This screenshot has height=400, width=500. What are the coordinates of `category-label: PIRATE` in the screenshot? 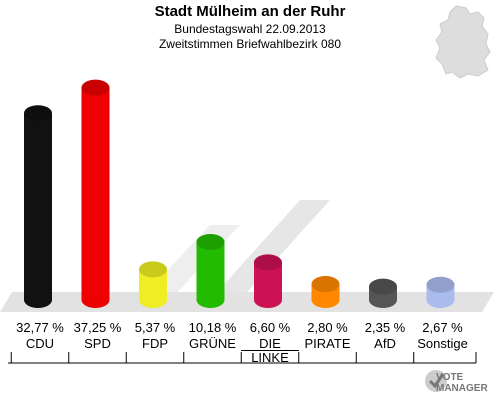 It's located at (327, 343).